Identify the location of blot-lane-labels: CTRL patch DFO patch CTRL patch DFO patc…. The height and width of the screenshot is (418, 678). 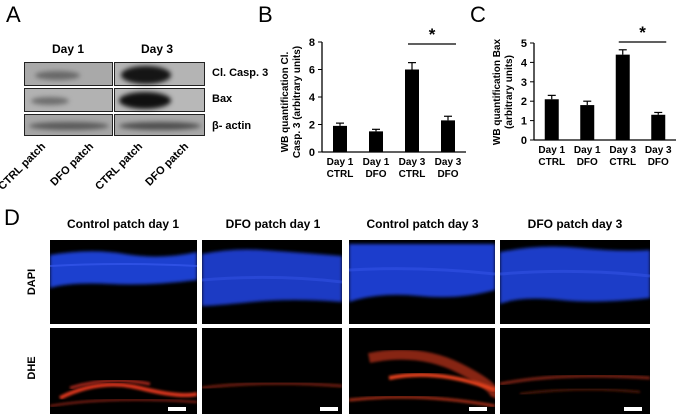
(95, 166).